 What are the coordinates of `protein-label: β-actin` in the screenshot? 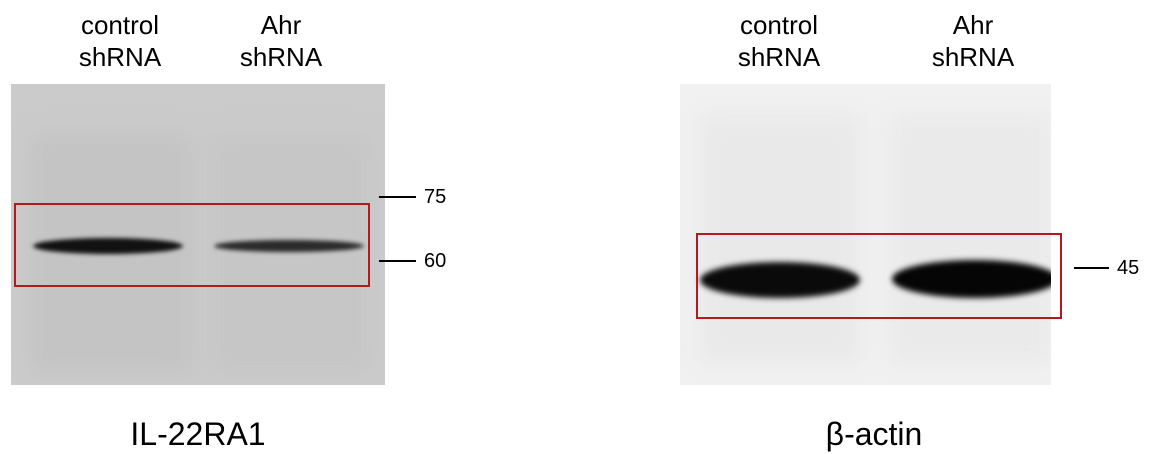 It's located at (874, 434).